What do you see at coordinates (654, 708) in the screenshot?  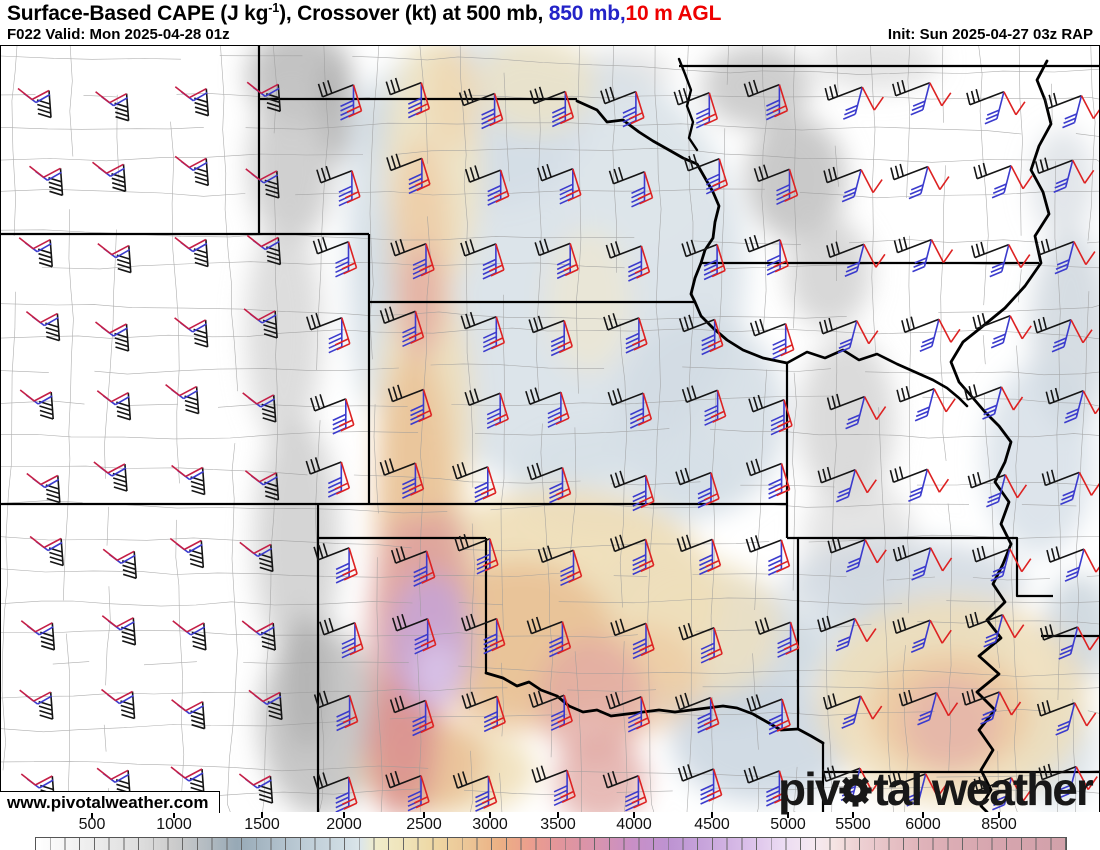 I see `red-river` at bounding box center [654, 708].